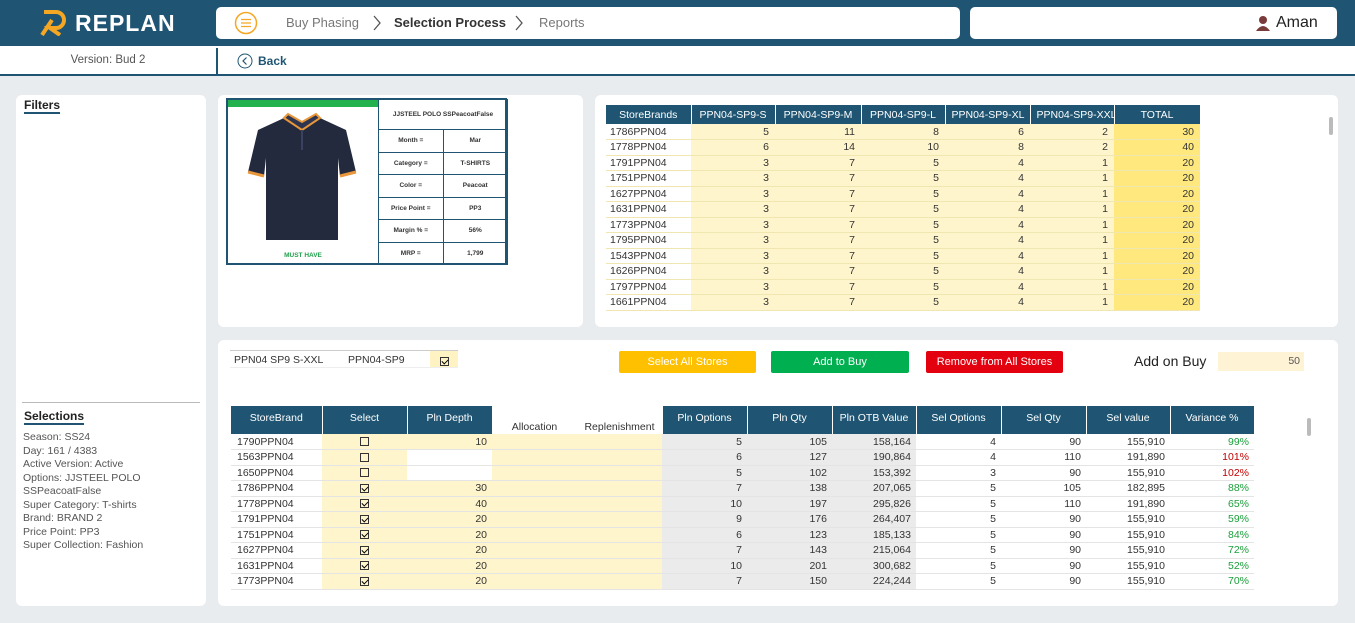  I want to click on action-button: Add to Buy, so click(840, 362).